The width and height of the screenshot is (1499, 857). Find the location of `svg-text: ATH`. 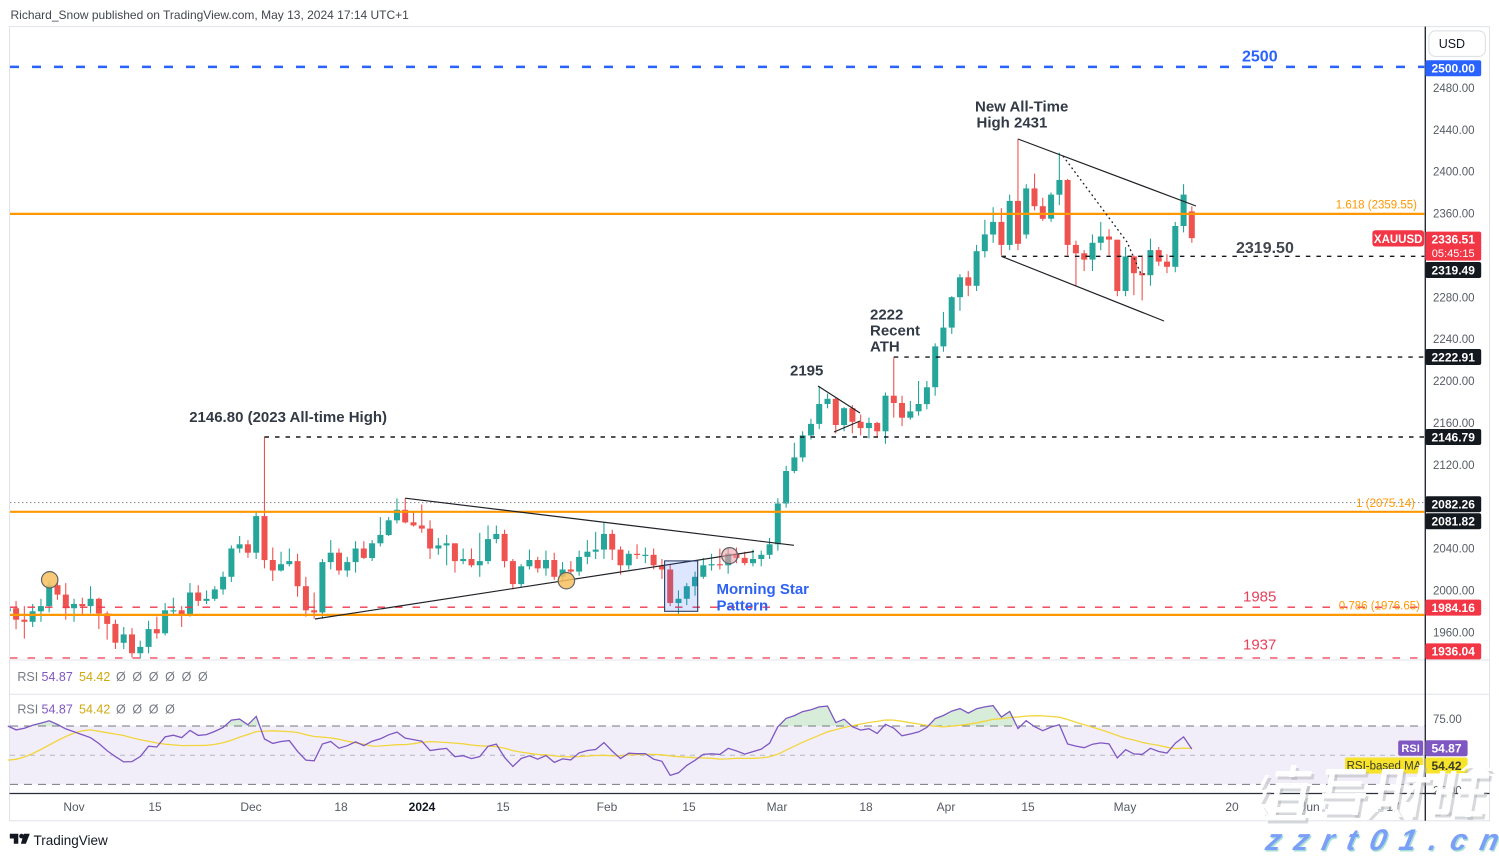

svg-text: ATH is located at coordinates (885, 347).